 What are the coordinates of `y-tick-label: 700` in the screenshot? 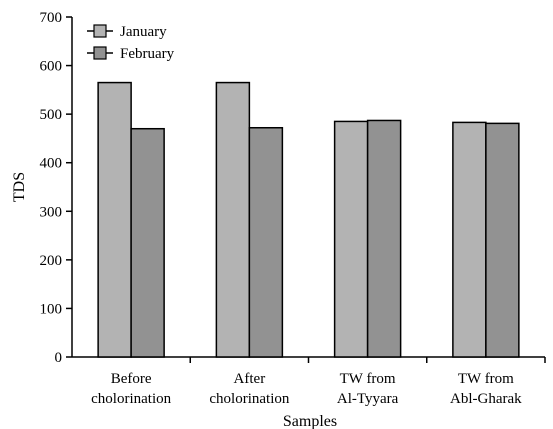 It's located at (51, 18).